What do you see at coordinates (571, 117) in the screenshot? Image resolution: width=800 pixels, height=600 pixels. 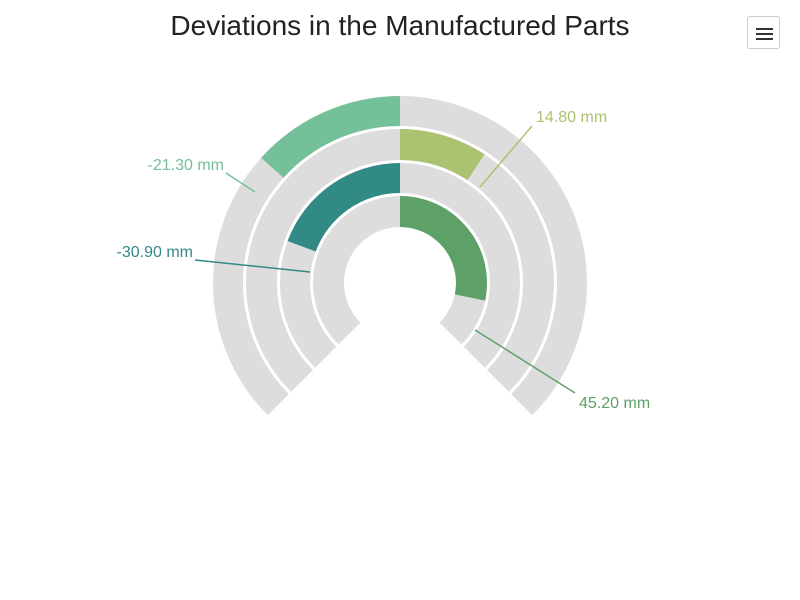 I see `data-label-3: 14.80 mm` at bounding box center [571, 117].